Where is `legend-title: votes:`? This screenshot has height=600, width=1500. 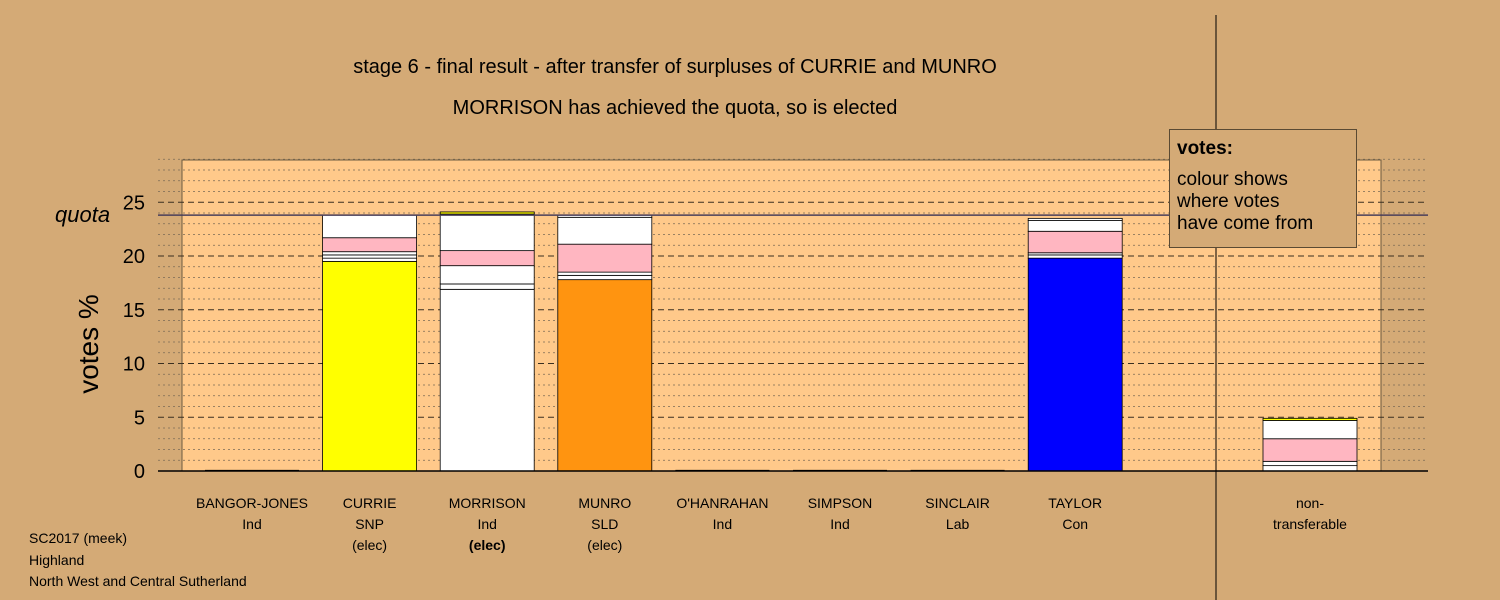 legend-title: votes: is located at coordinates (1205, 148).